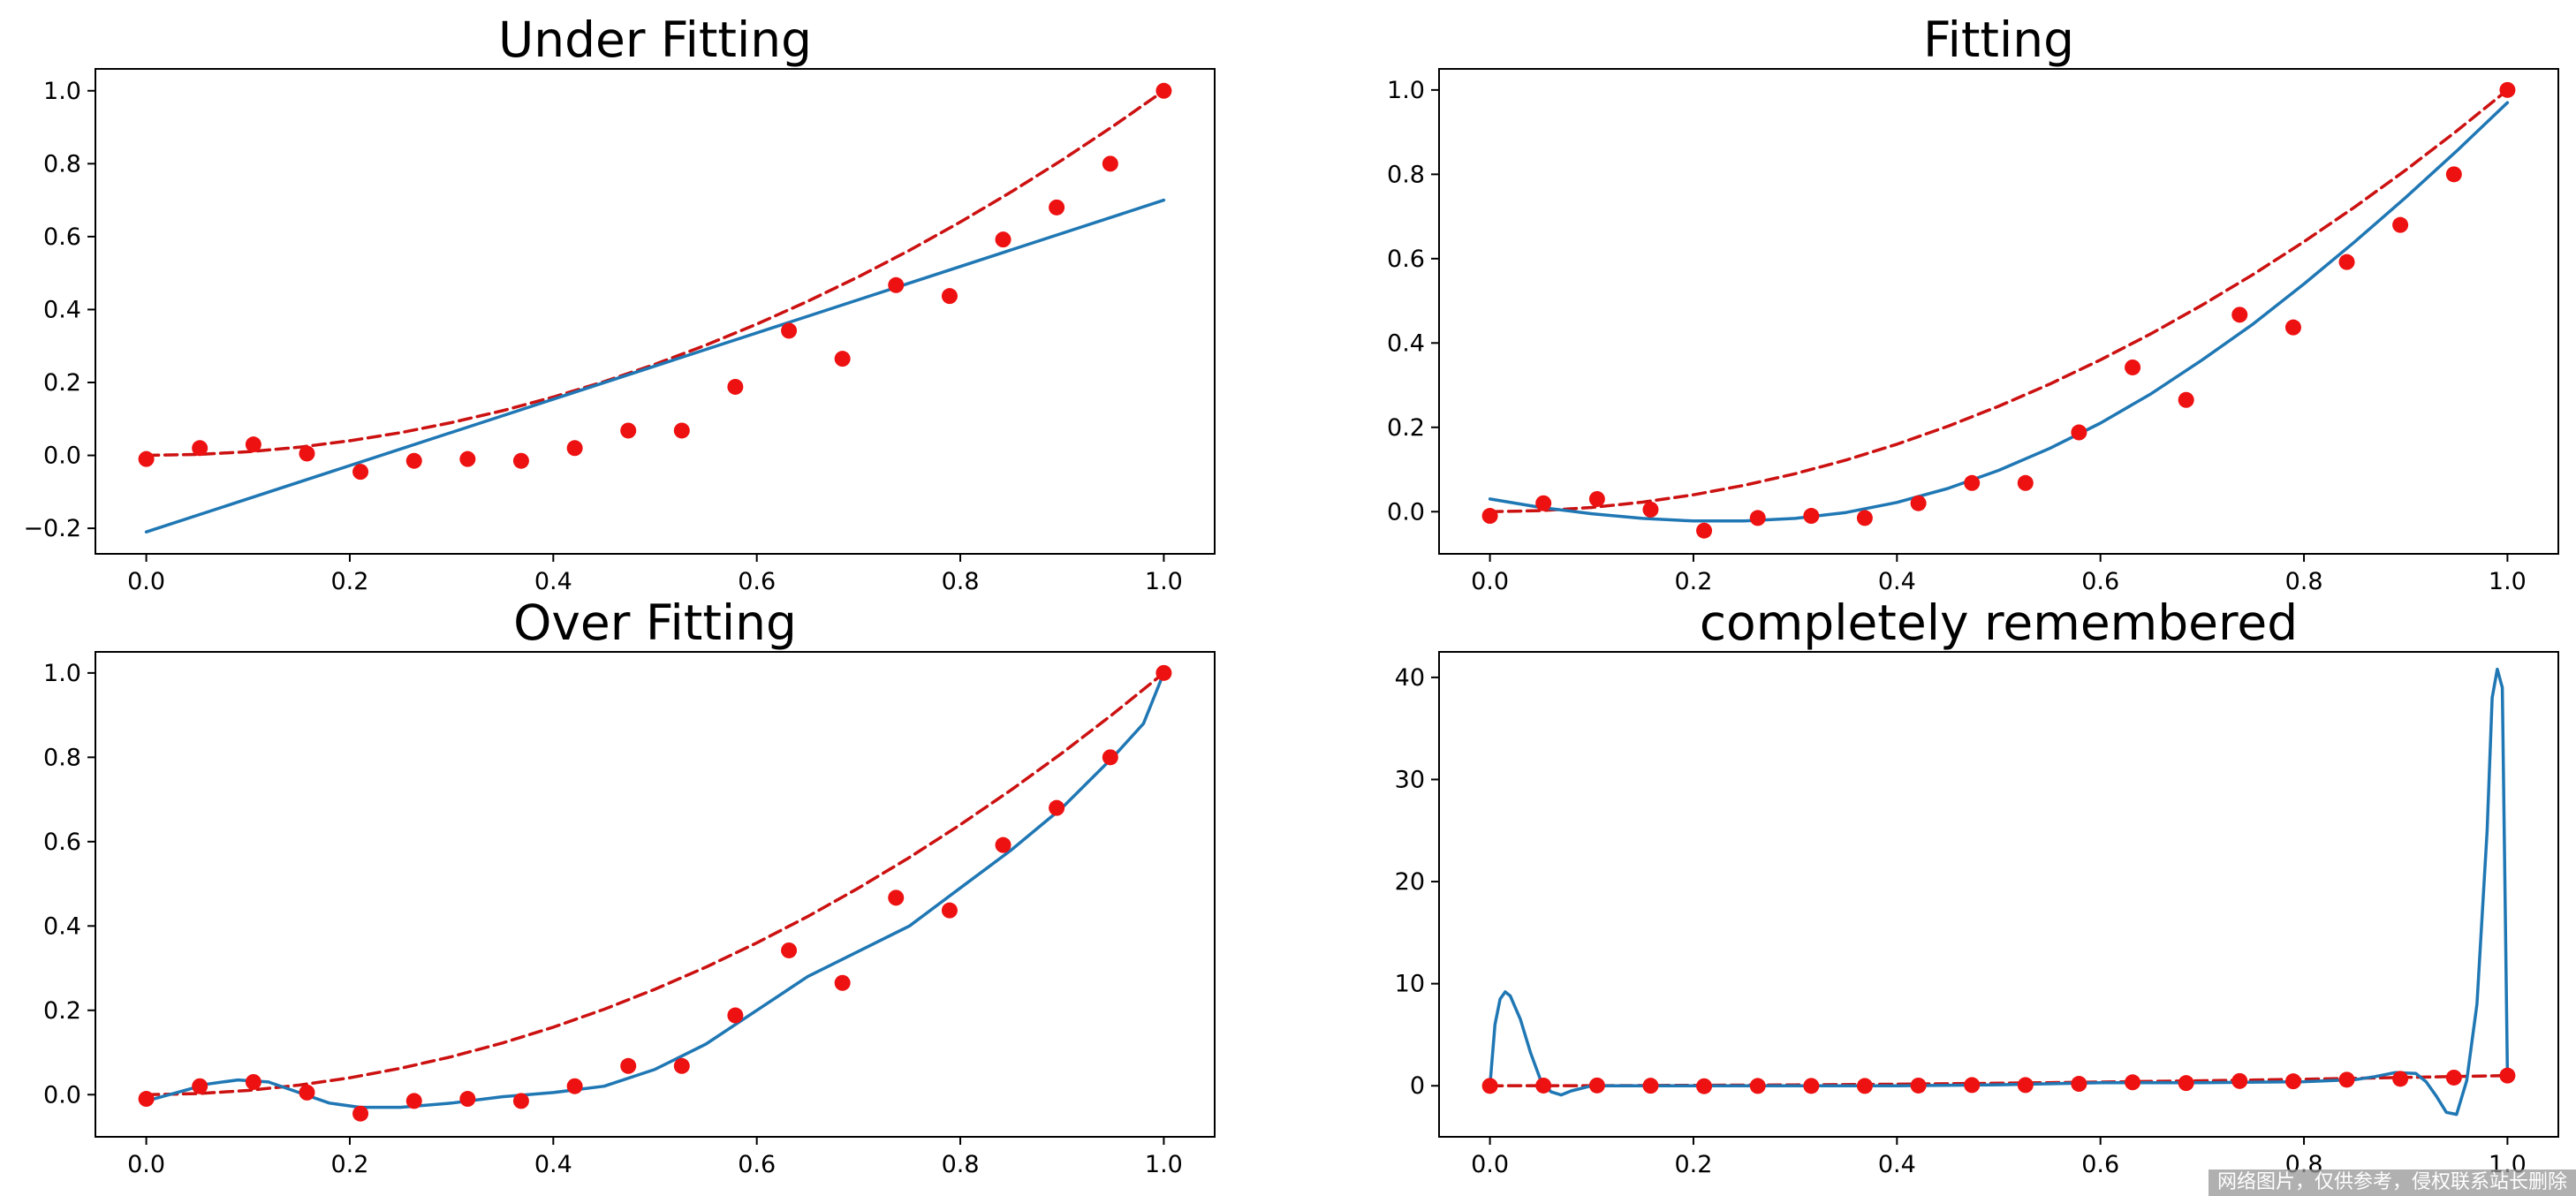  Describe the element at coordinates (1999, 622) in the screenshot. I see `chart-title: completely remembered` at that location.